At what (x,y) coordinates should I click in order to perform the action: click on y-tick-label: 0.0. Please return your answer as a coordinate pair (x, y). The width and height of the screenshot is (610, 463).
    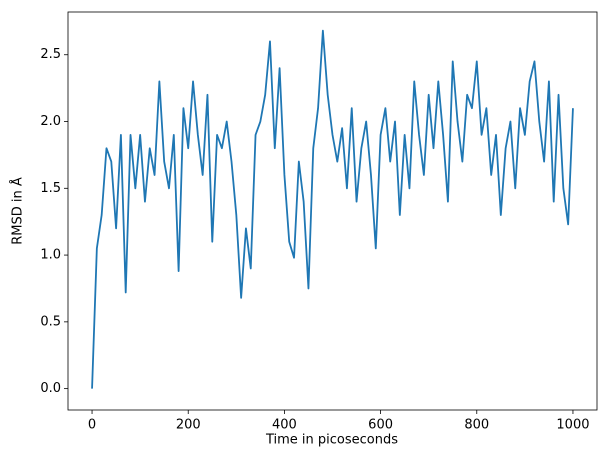
    Looking at the image, I should click on (50, 388).